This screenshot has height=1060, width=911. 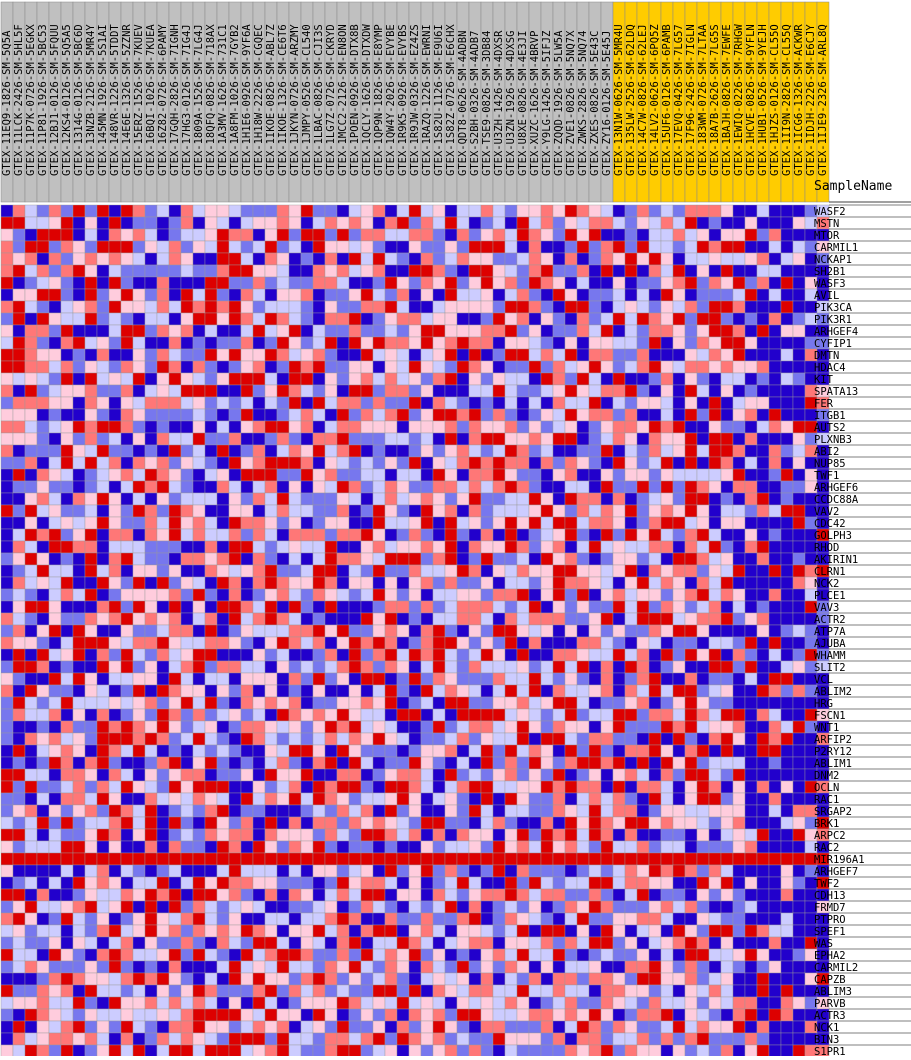 What do you see at coordinates (223, 100) in the screenshot?
I see `column-label: GTEX-1A3MV-1626-SM-731C1` at bounding box center [223, 100].